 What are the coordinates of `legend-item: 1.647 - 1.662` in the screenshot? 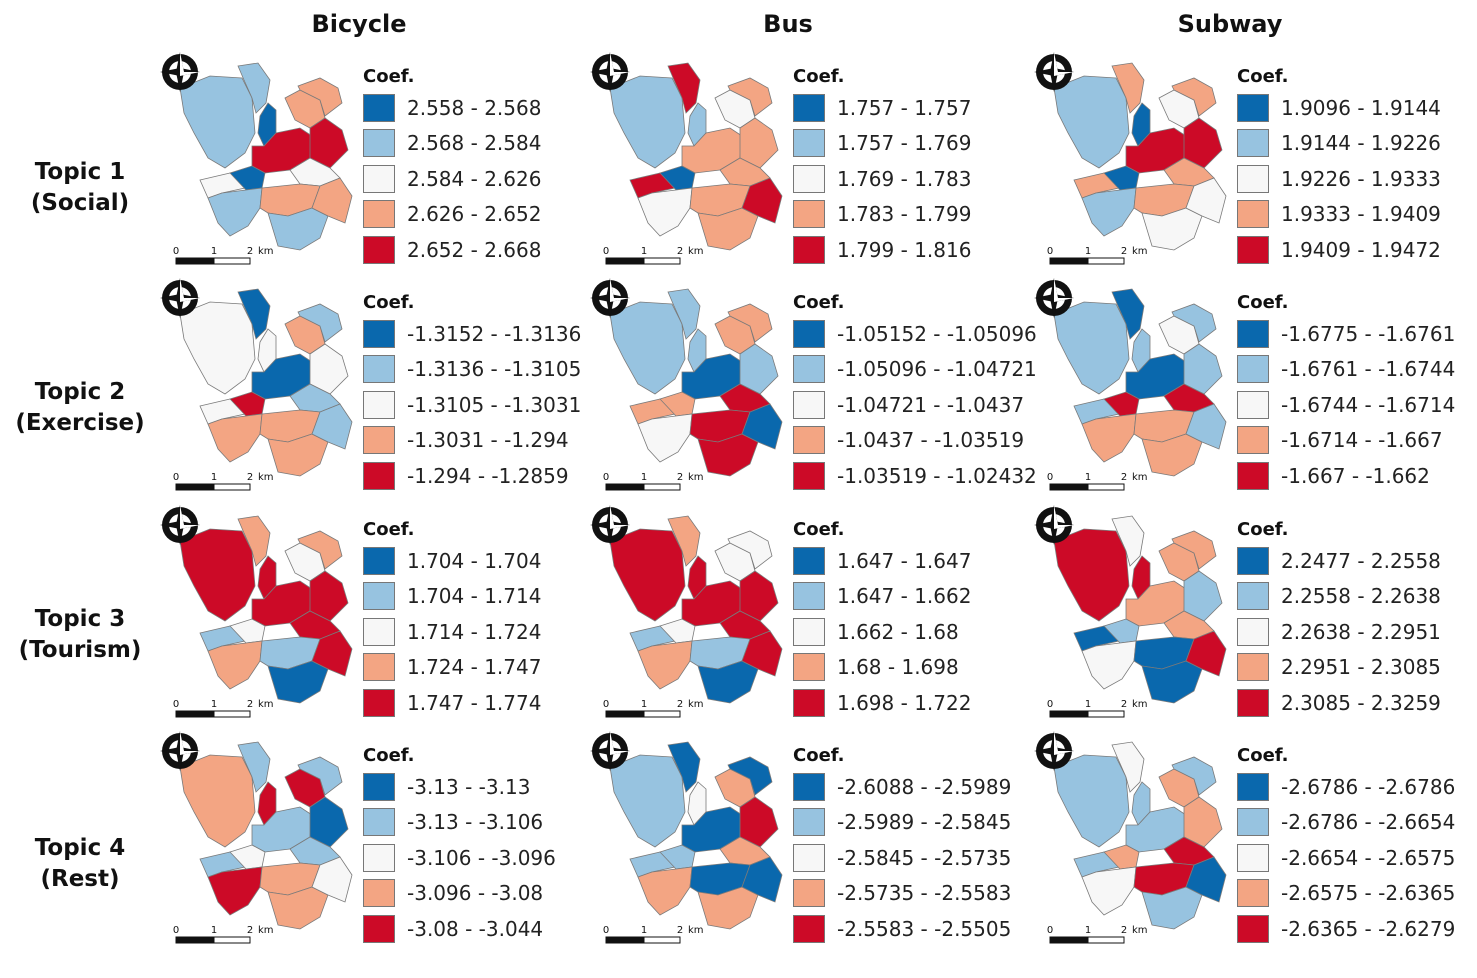 It's located at (882, 597).